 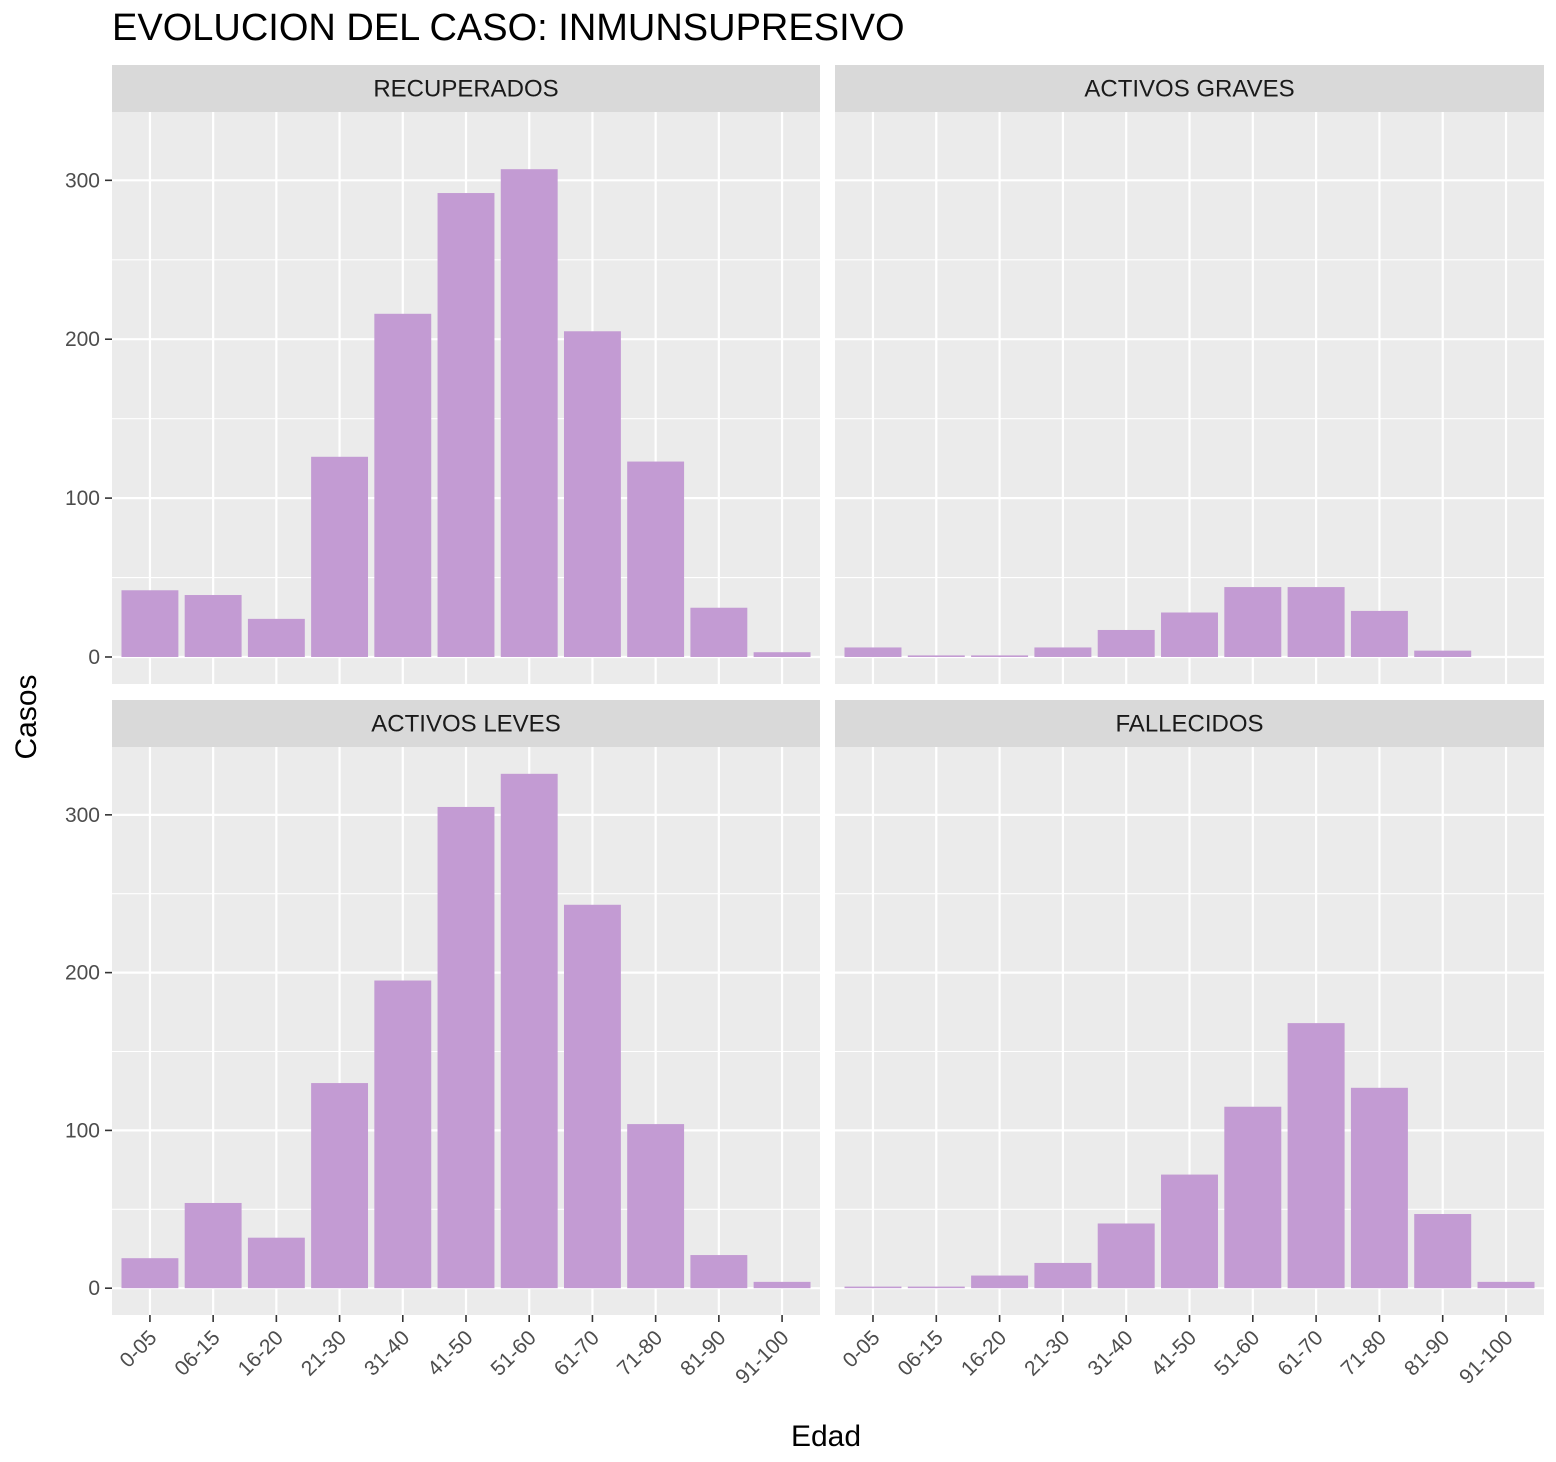 I want to click on panel-strip-label: RECUPERADOS, so click(x=465, y=89).